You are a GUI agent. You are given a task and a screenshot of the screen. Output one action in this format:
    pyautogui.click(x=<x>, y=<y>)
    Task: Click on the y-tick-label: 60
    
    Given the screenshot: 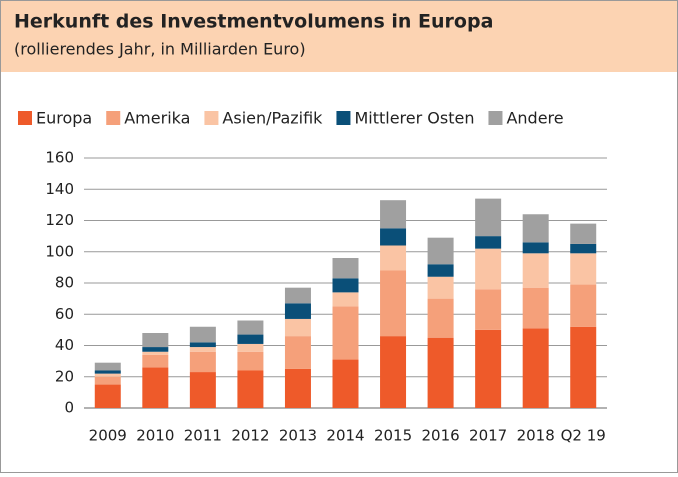 What is the action you would take?
    pyautogui.click(x=64, y=314)
    